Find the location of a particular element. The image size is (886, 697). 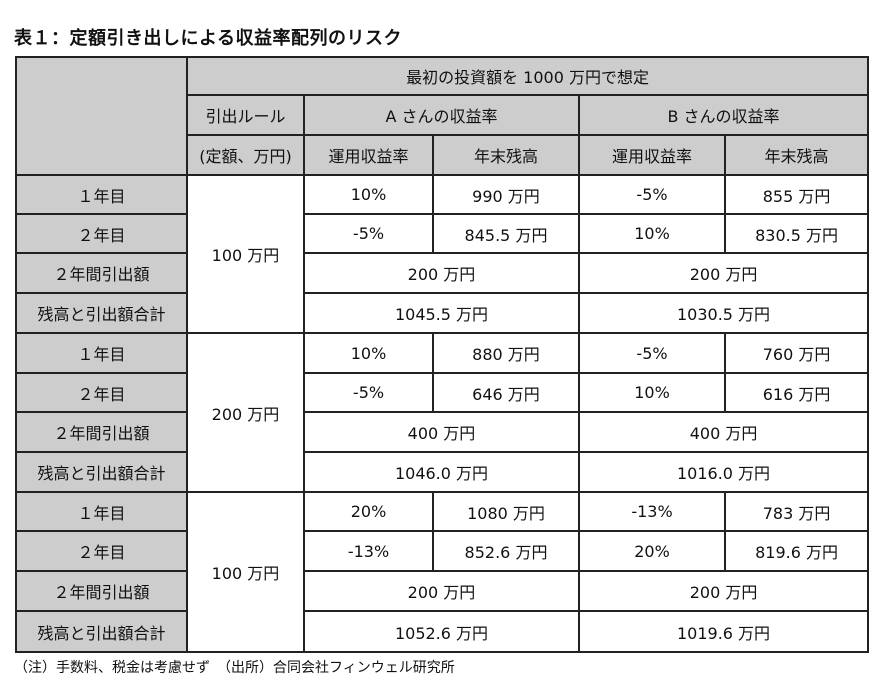

a-sum-cell: 1046.0 万円 is located at coordinates (441, 472).